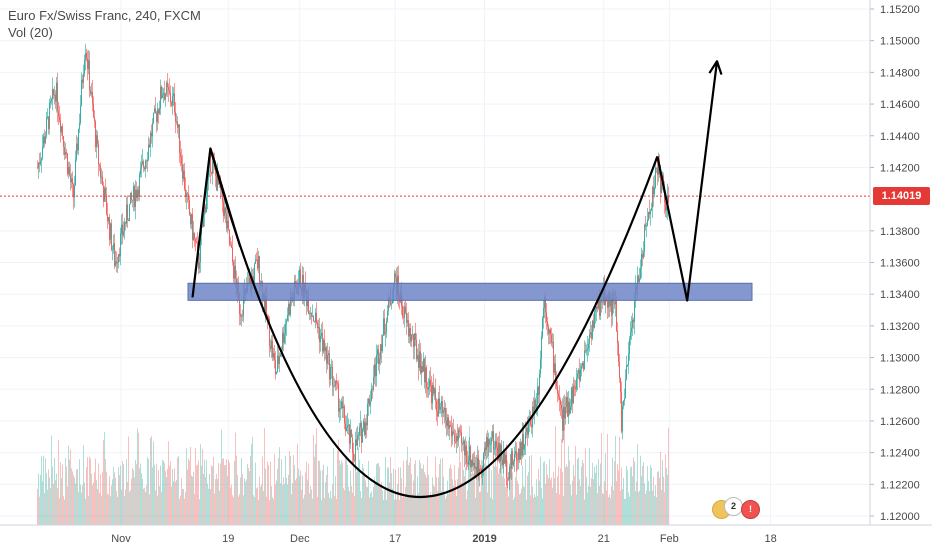 The height and width of the screenshot is (555, 932). Describe the element at coordinates (901, 196) in the screenshot. I see `current-price-tag: 1.14019` at that location.